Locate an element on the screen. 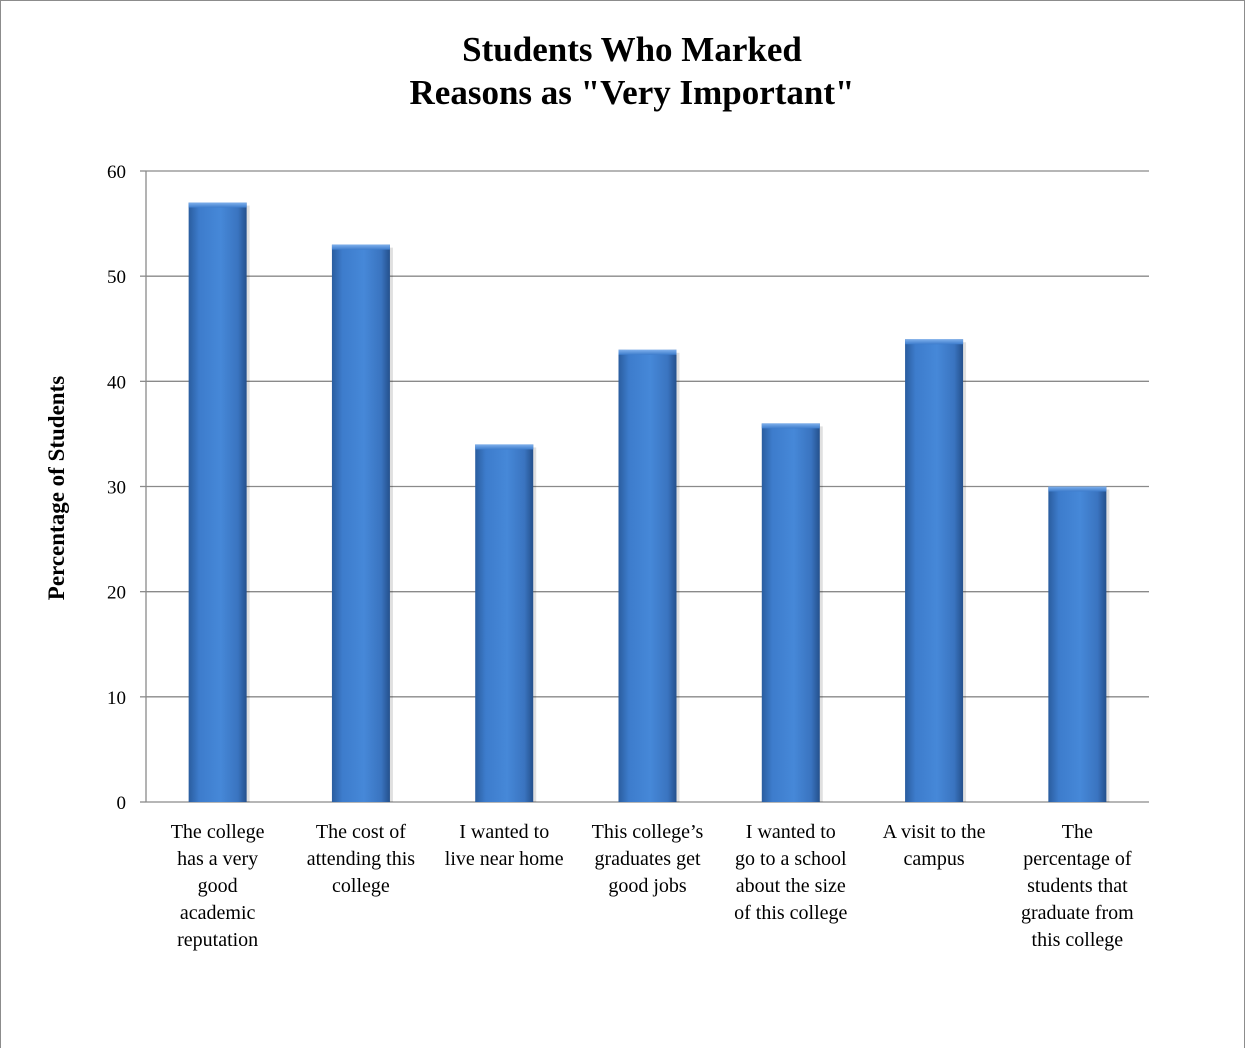 The width and height of the screenshot is (1245, 1049). x-category-label-line: attending this is located at coordinates (361, 859).